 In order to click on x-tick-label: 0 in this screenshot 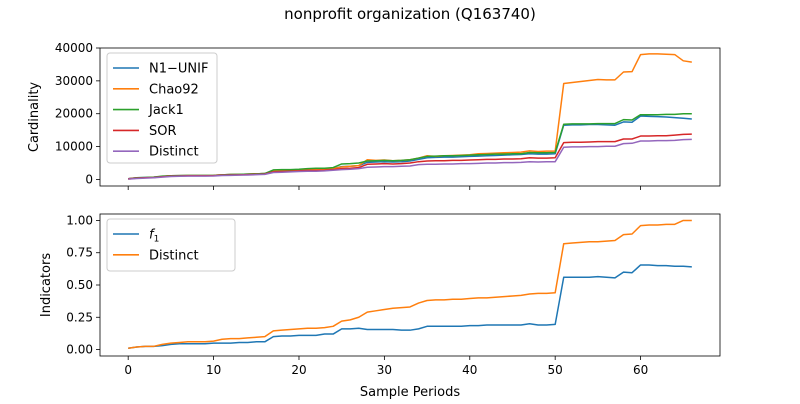, I will do `click(128, 370)`.